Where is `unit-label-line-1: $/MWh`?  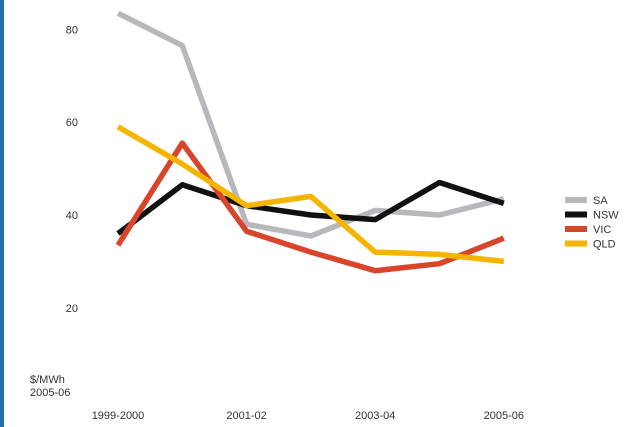 unit-label-line-1: $/MWh is located at coordinates (47, 380).